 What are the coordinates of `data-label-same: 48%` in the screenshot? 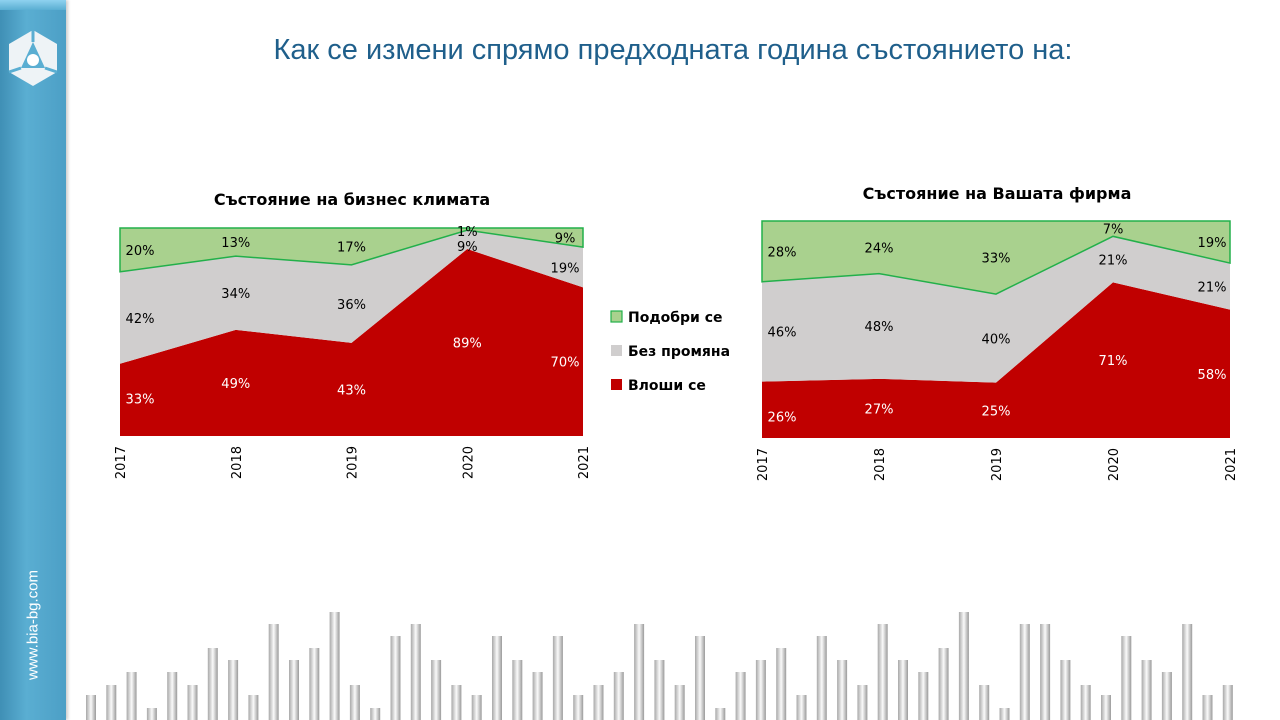 It's located at (879, 327).